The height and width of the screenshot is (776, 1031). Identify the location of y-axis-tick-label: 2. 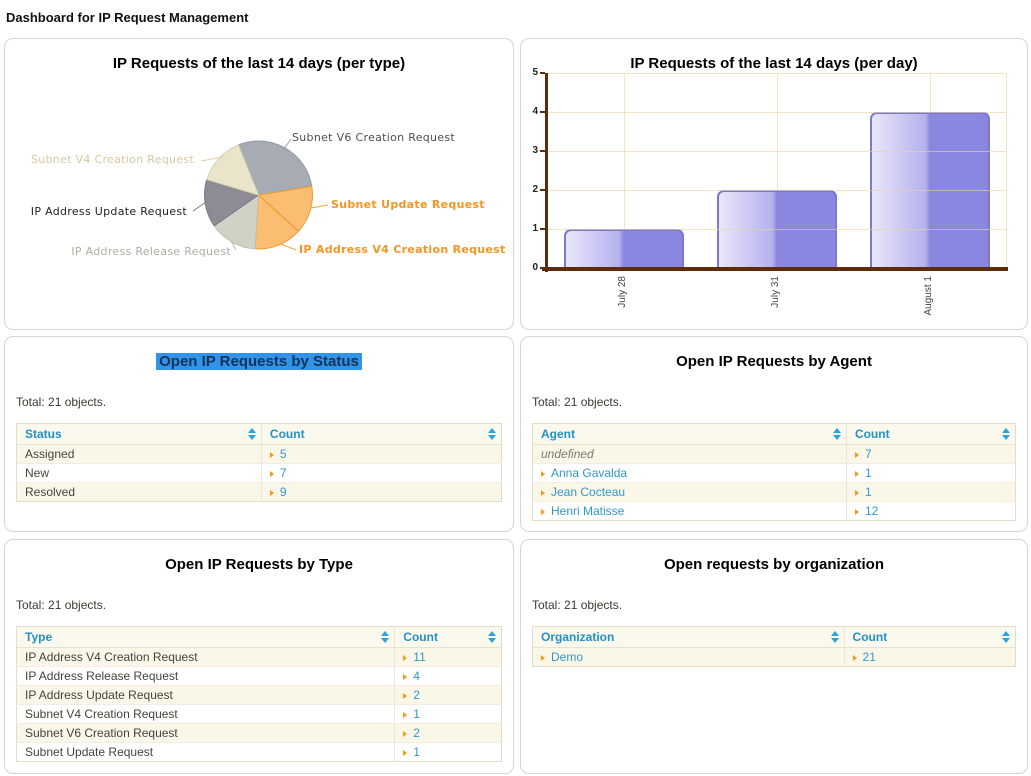
(535, 189).